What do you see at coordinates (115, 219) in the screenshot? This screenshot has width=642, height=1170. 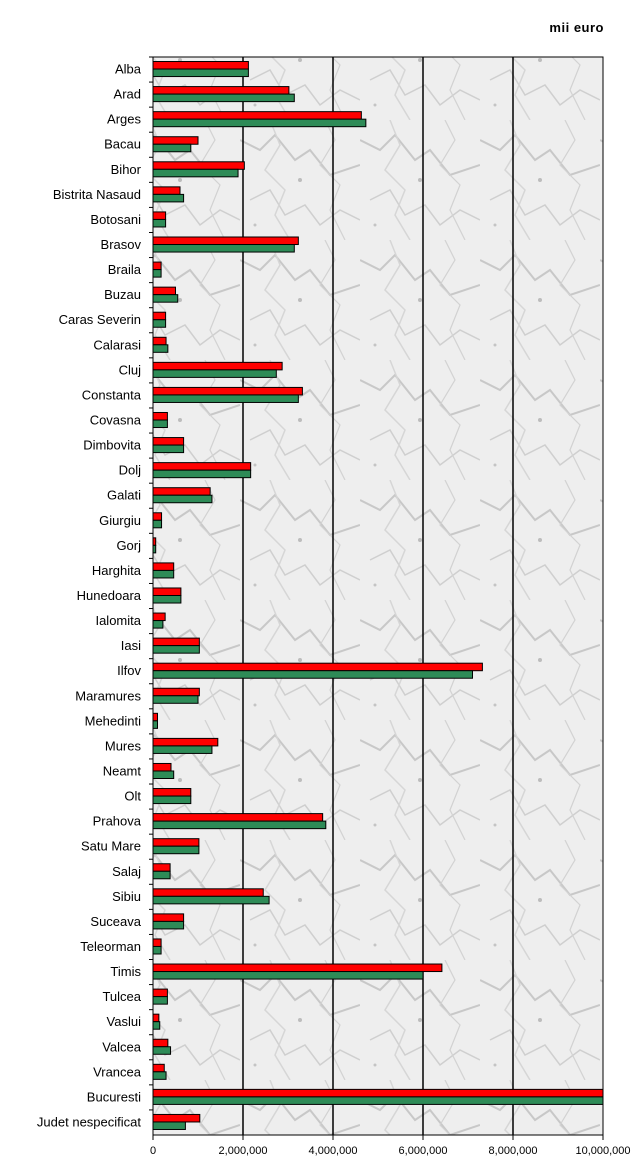 I see `category-label: Botosani` at bounding box center [115, 219].